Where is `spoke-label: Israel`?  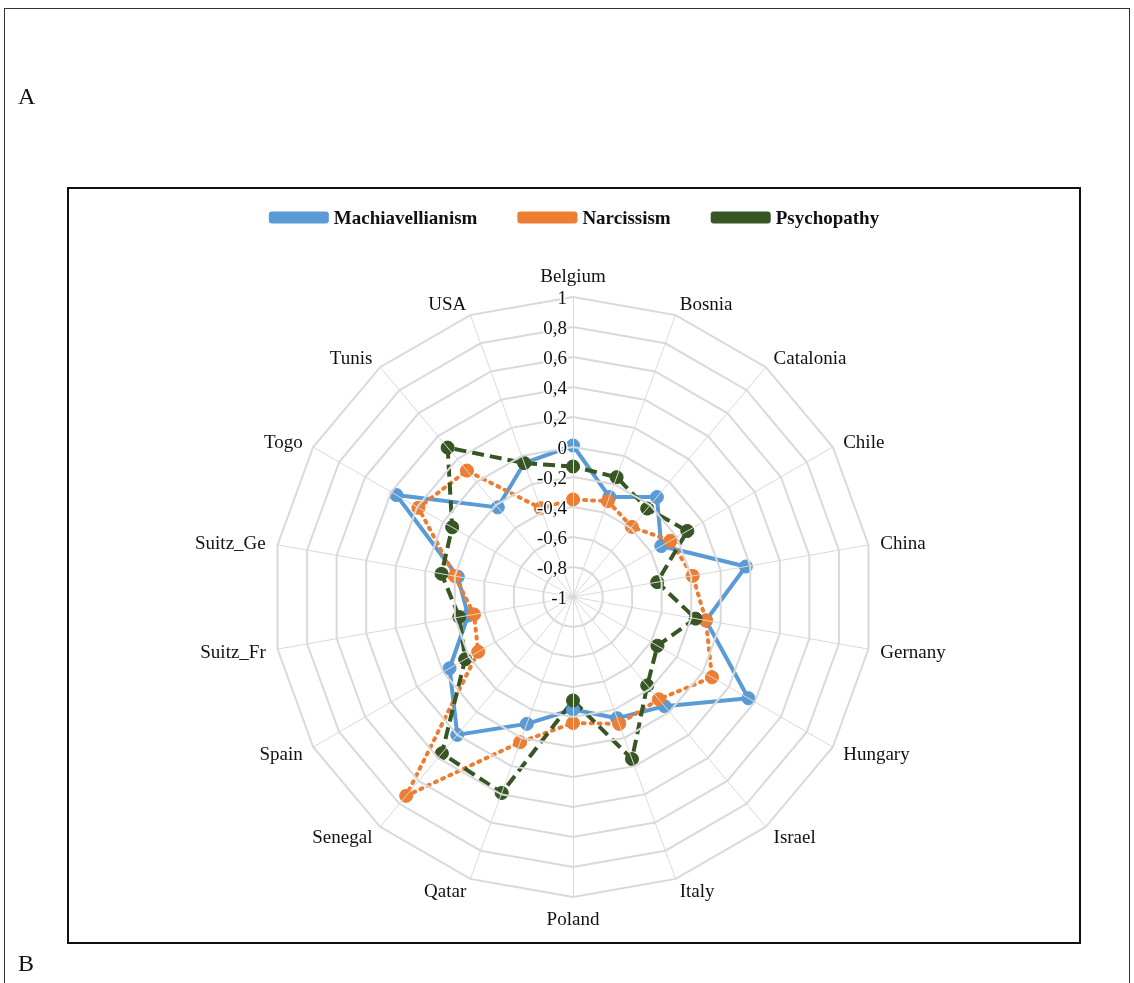 spoke-label: Israel is located at coordinates (794, 836).